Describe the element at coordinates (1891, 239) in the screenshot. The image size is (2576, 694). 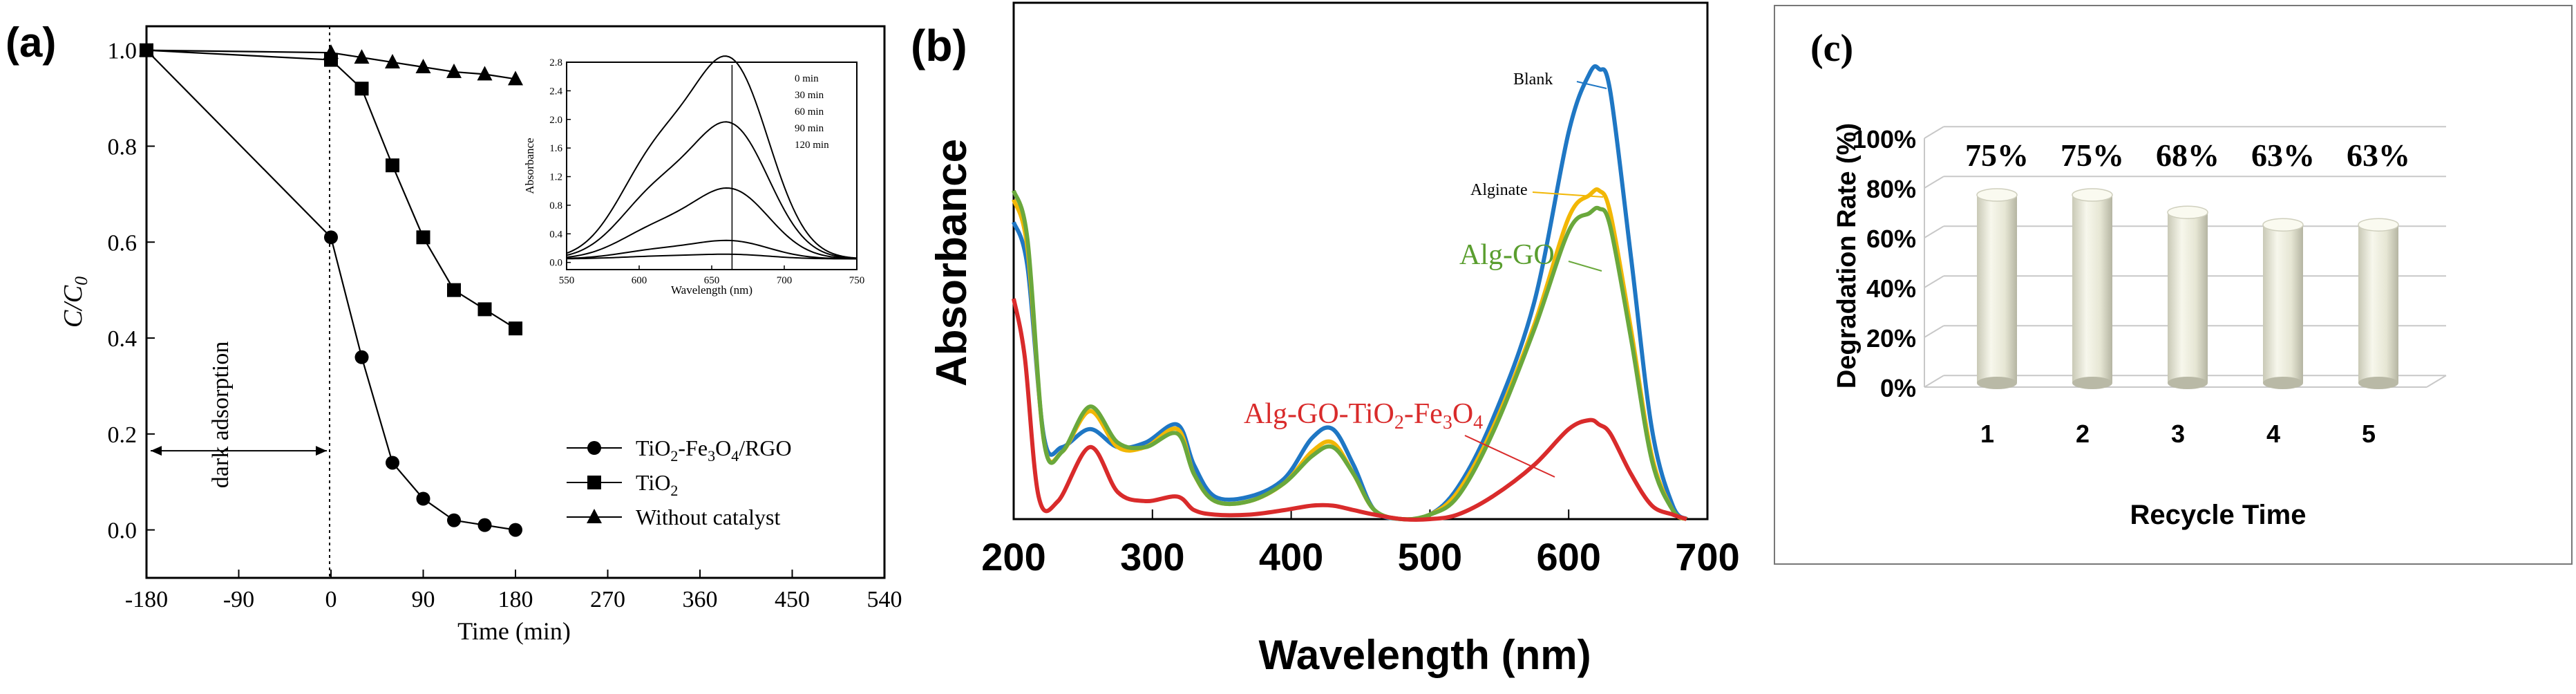
I see `panel-c-y-tick-label: 60%` at that location.